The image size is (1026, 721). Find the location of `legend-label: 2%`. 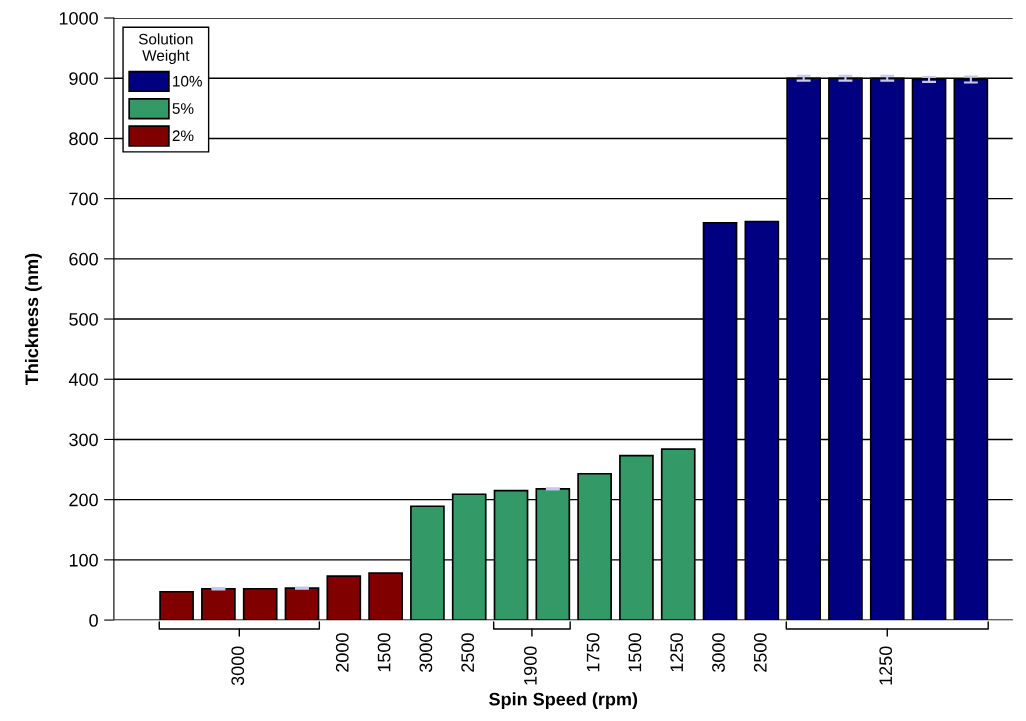

legend-label: 2% is located at coordinates (183, 136).